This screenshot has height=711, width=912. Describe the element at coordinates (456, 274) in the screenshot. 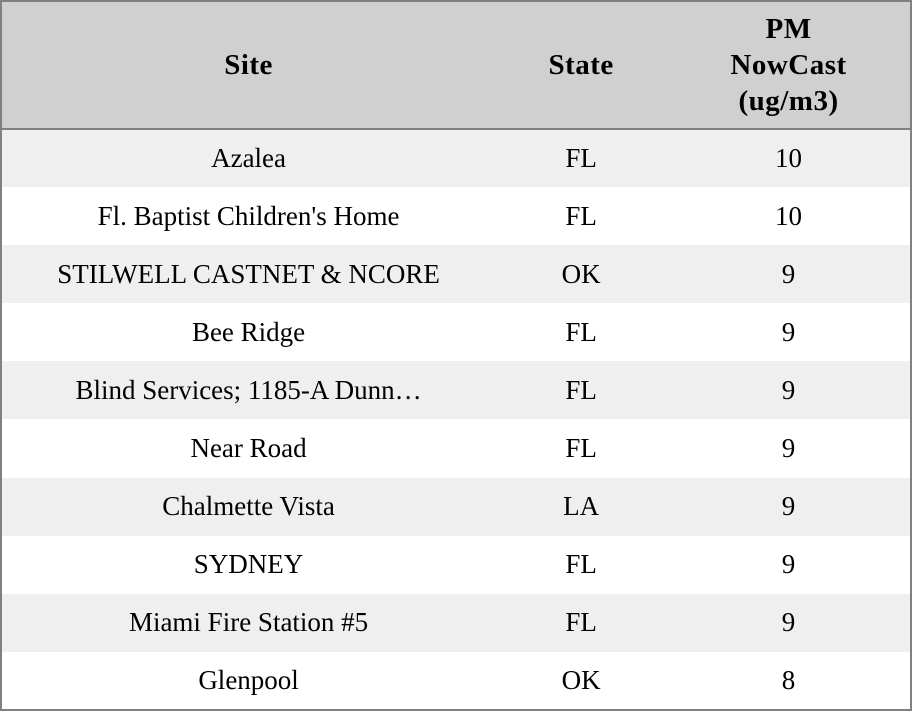

I see `table-row: STILWELL CASTNET & NCORE OK 9` at that location.